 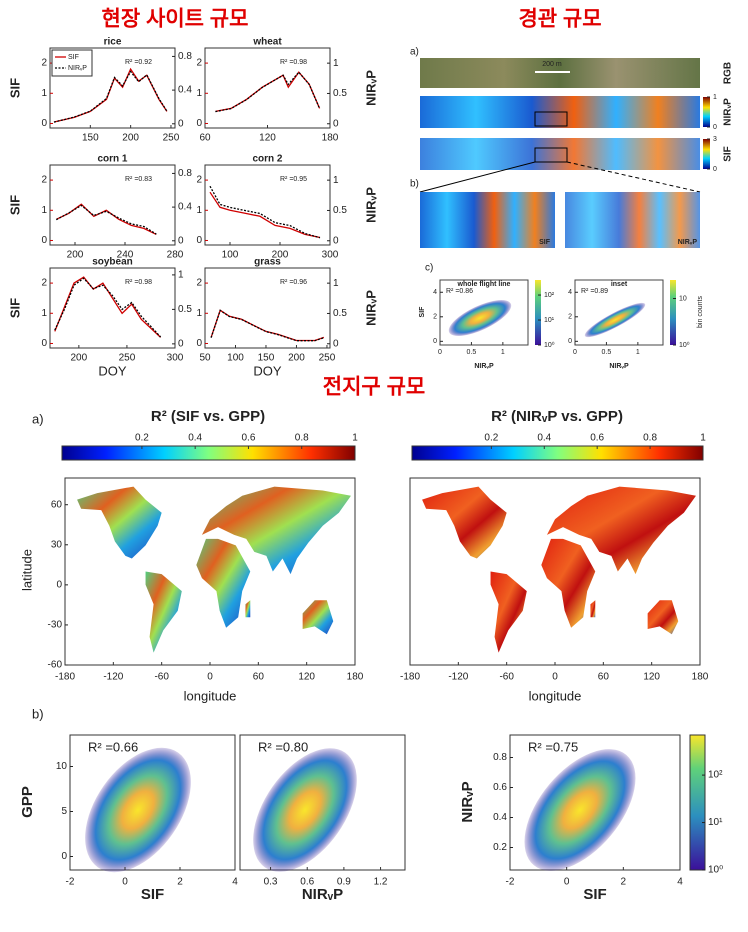 What do you see at coordinates (594, 894) in the screenshot?
I see `x-axis-label: SIF` at bounding box center [594, 894].